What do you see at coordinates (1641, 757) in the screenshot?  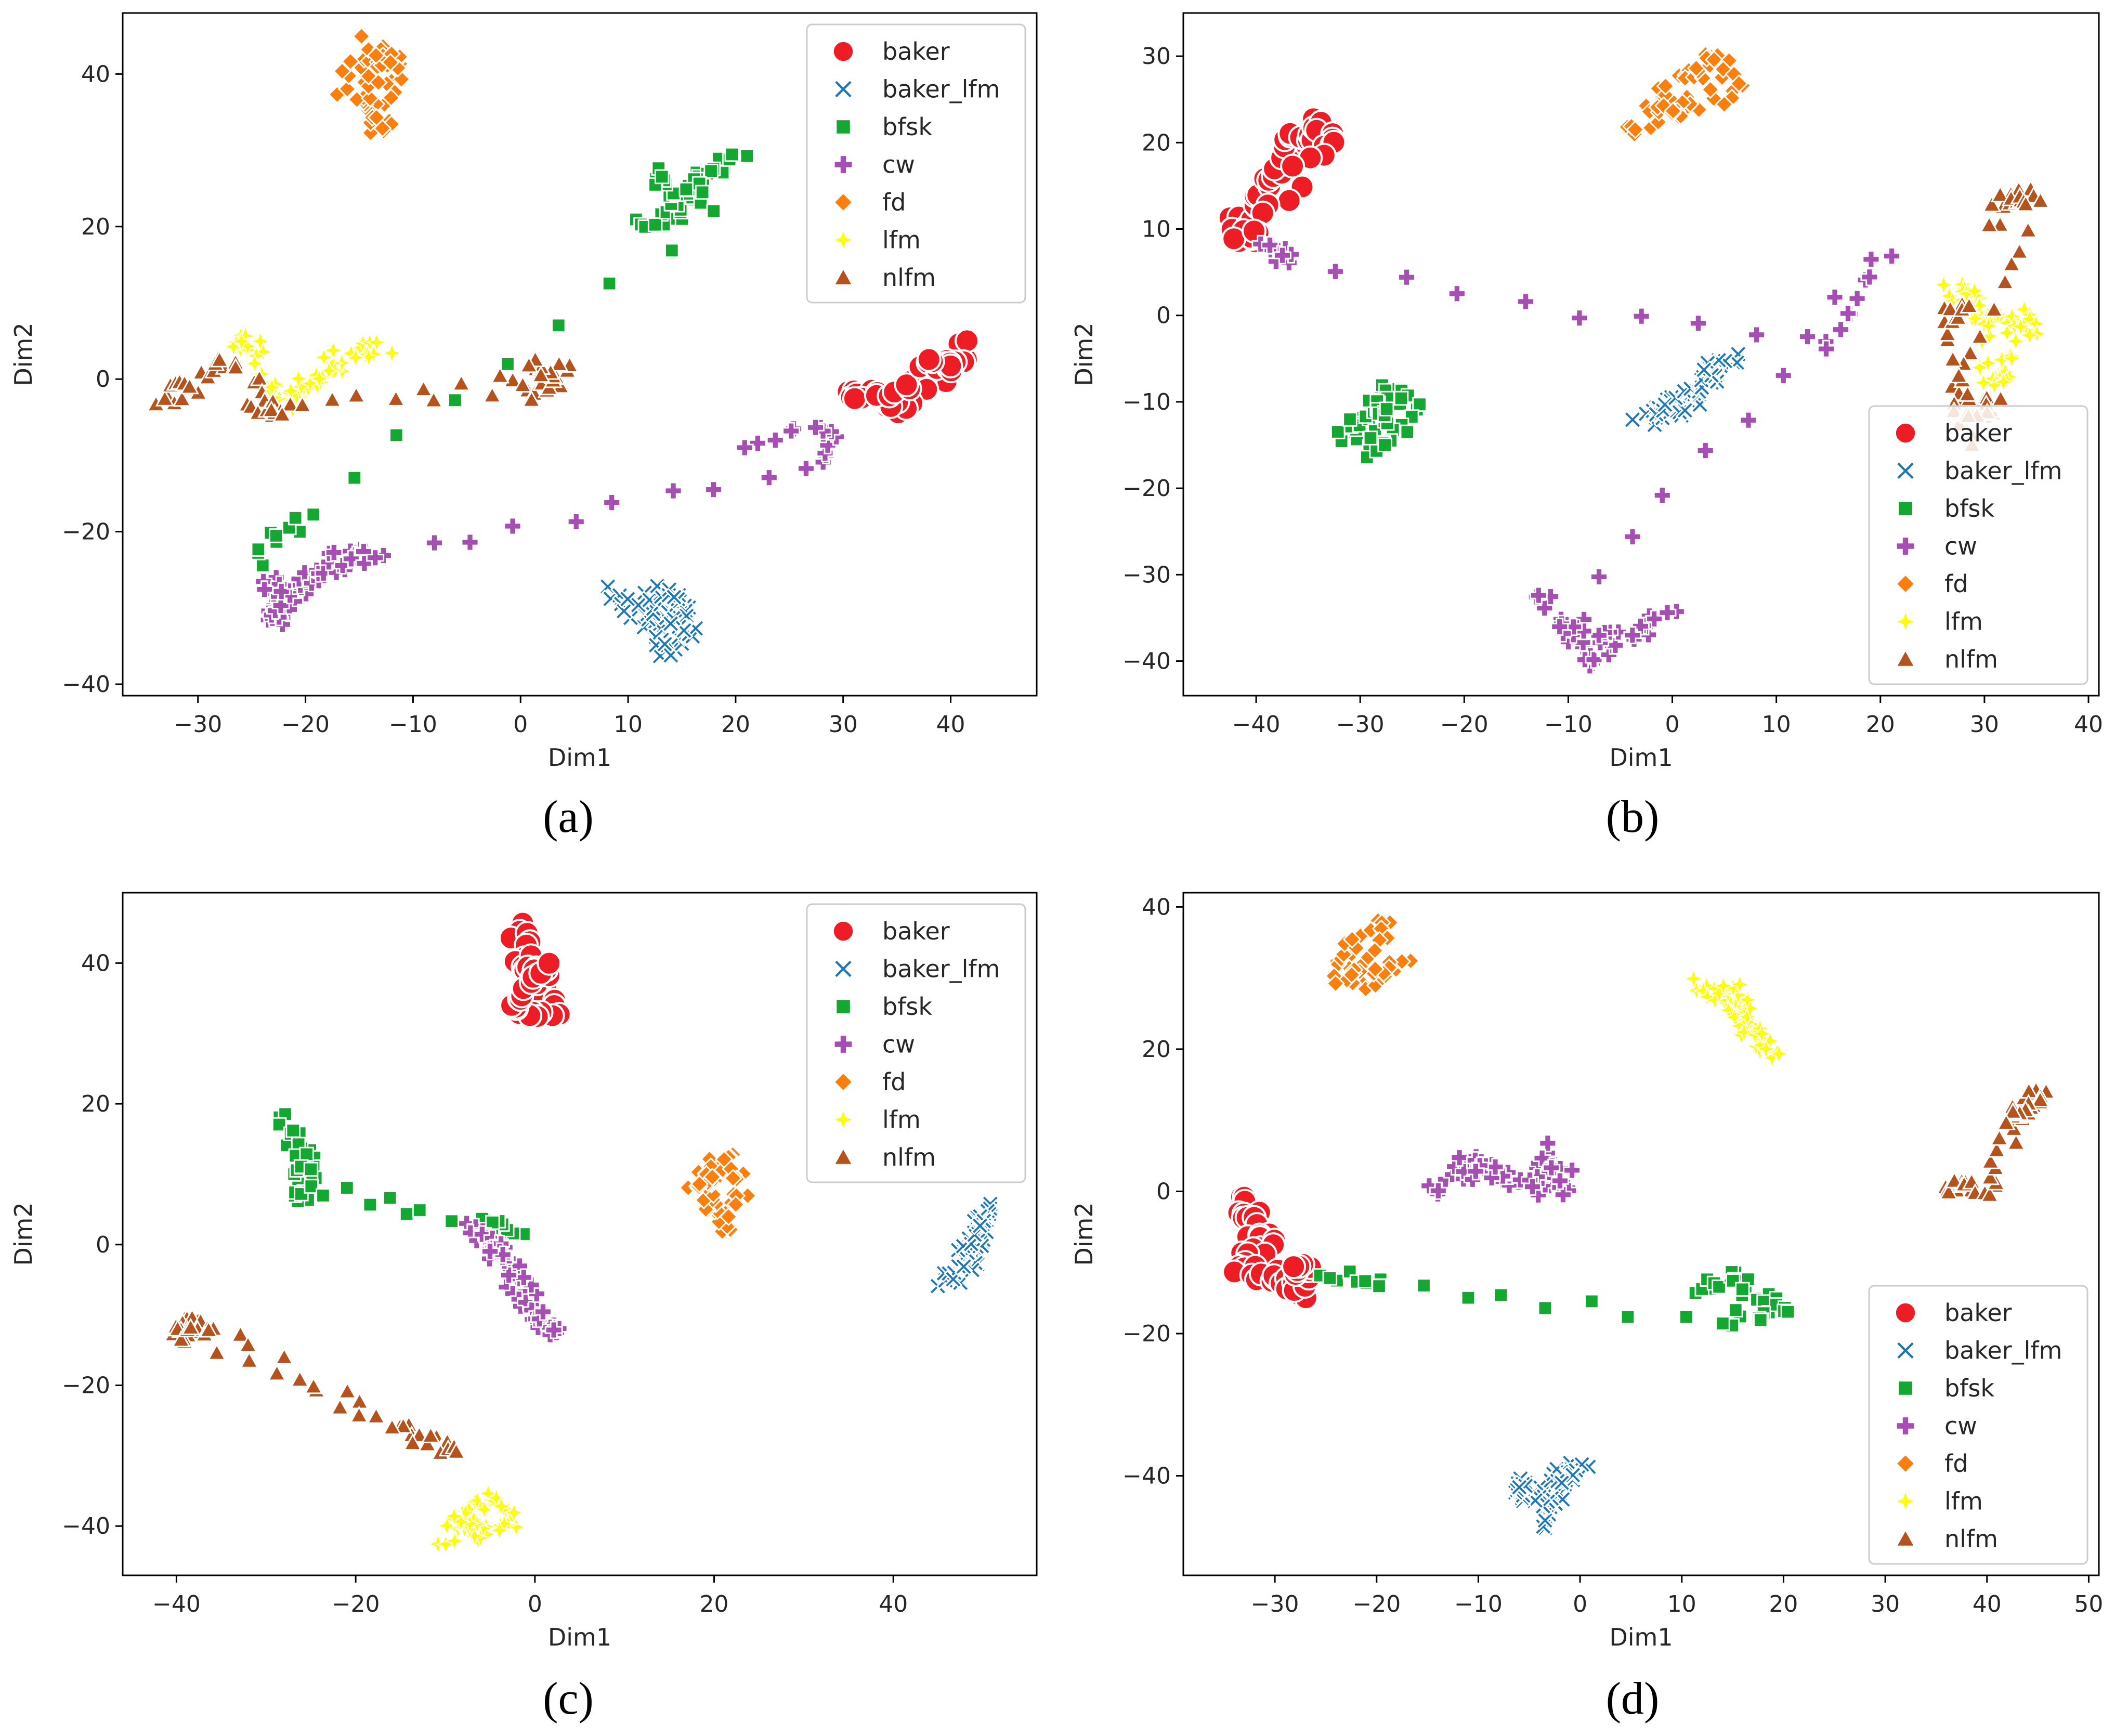 I see `x-axis-title: Dim1` at bounding box center [1641, 757].